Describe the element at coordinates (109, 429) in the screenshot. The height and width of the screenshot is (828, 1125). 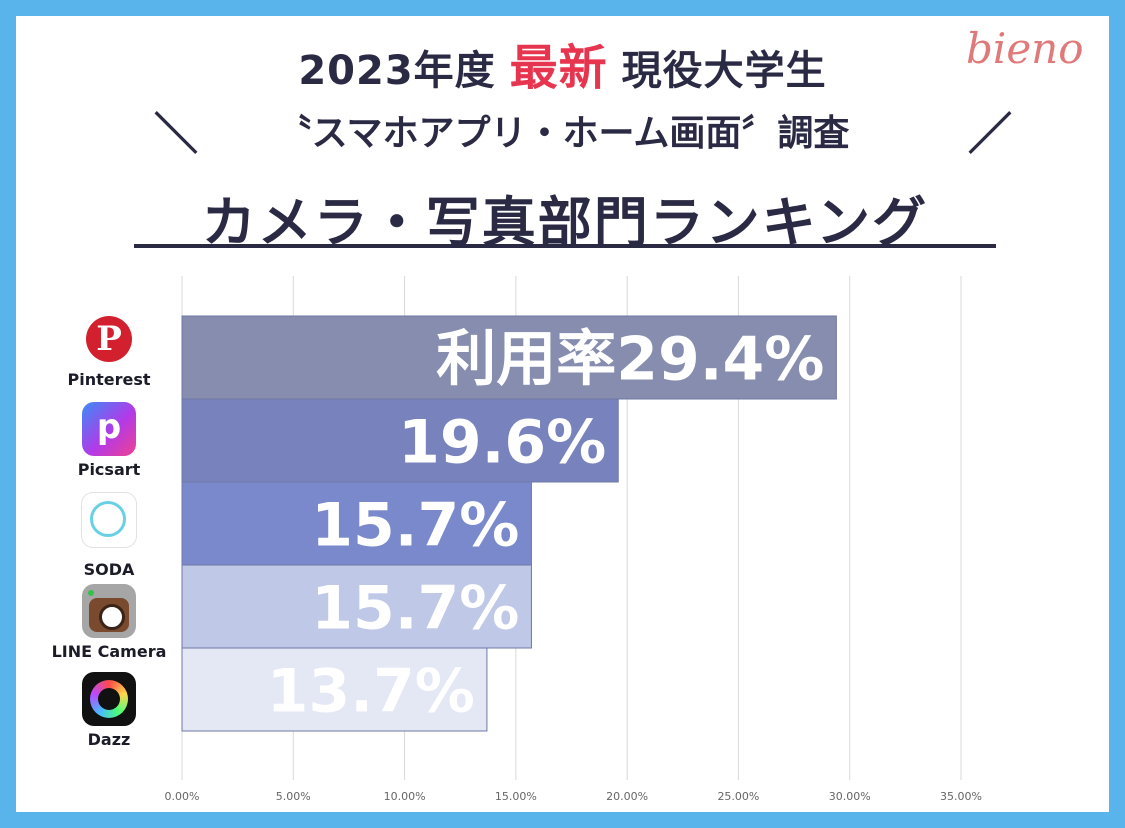
I see `picsart-icon: p` at that location.